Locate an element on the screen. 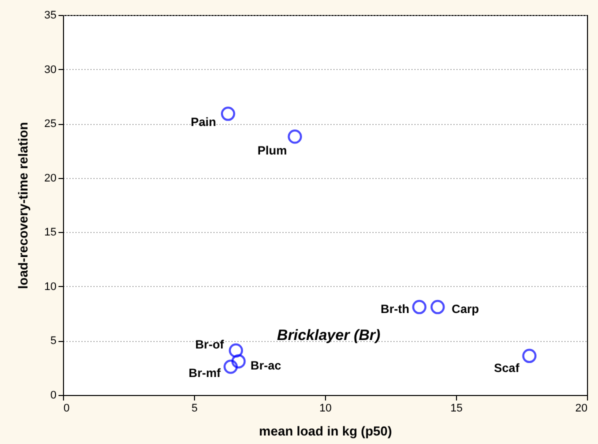 The height and width of the screenshot is (444, 598). y-tick-label: 5 is located at coordinates (53, 341).